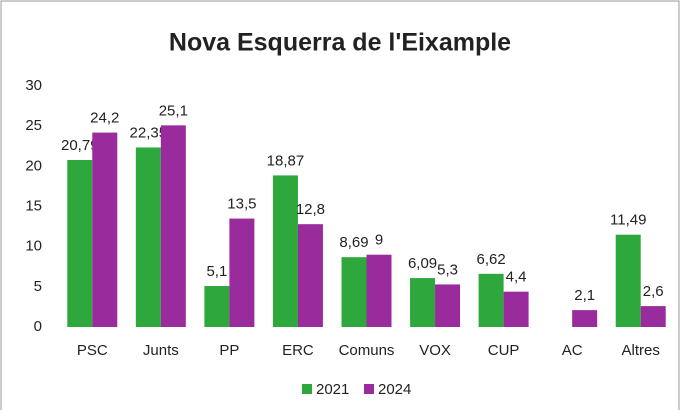  I want to click on y-tick-label: 10, so click(33, 246).